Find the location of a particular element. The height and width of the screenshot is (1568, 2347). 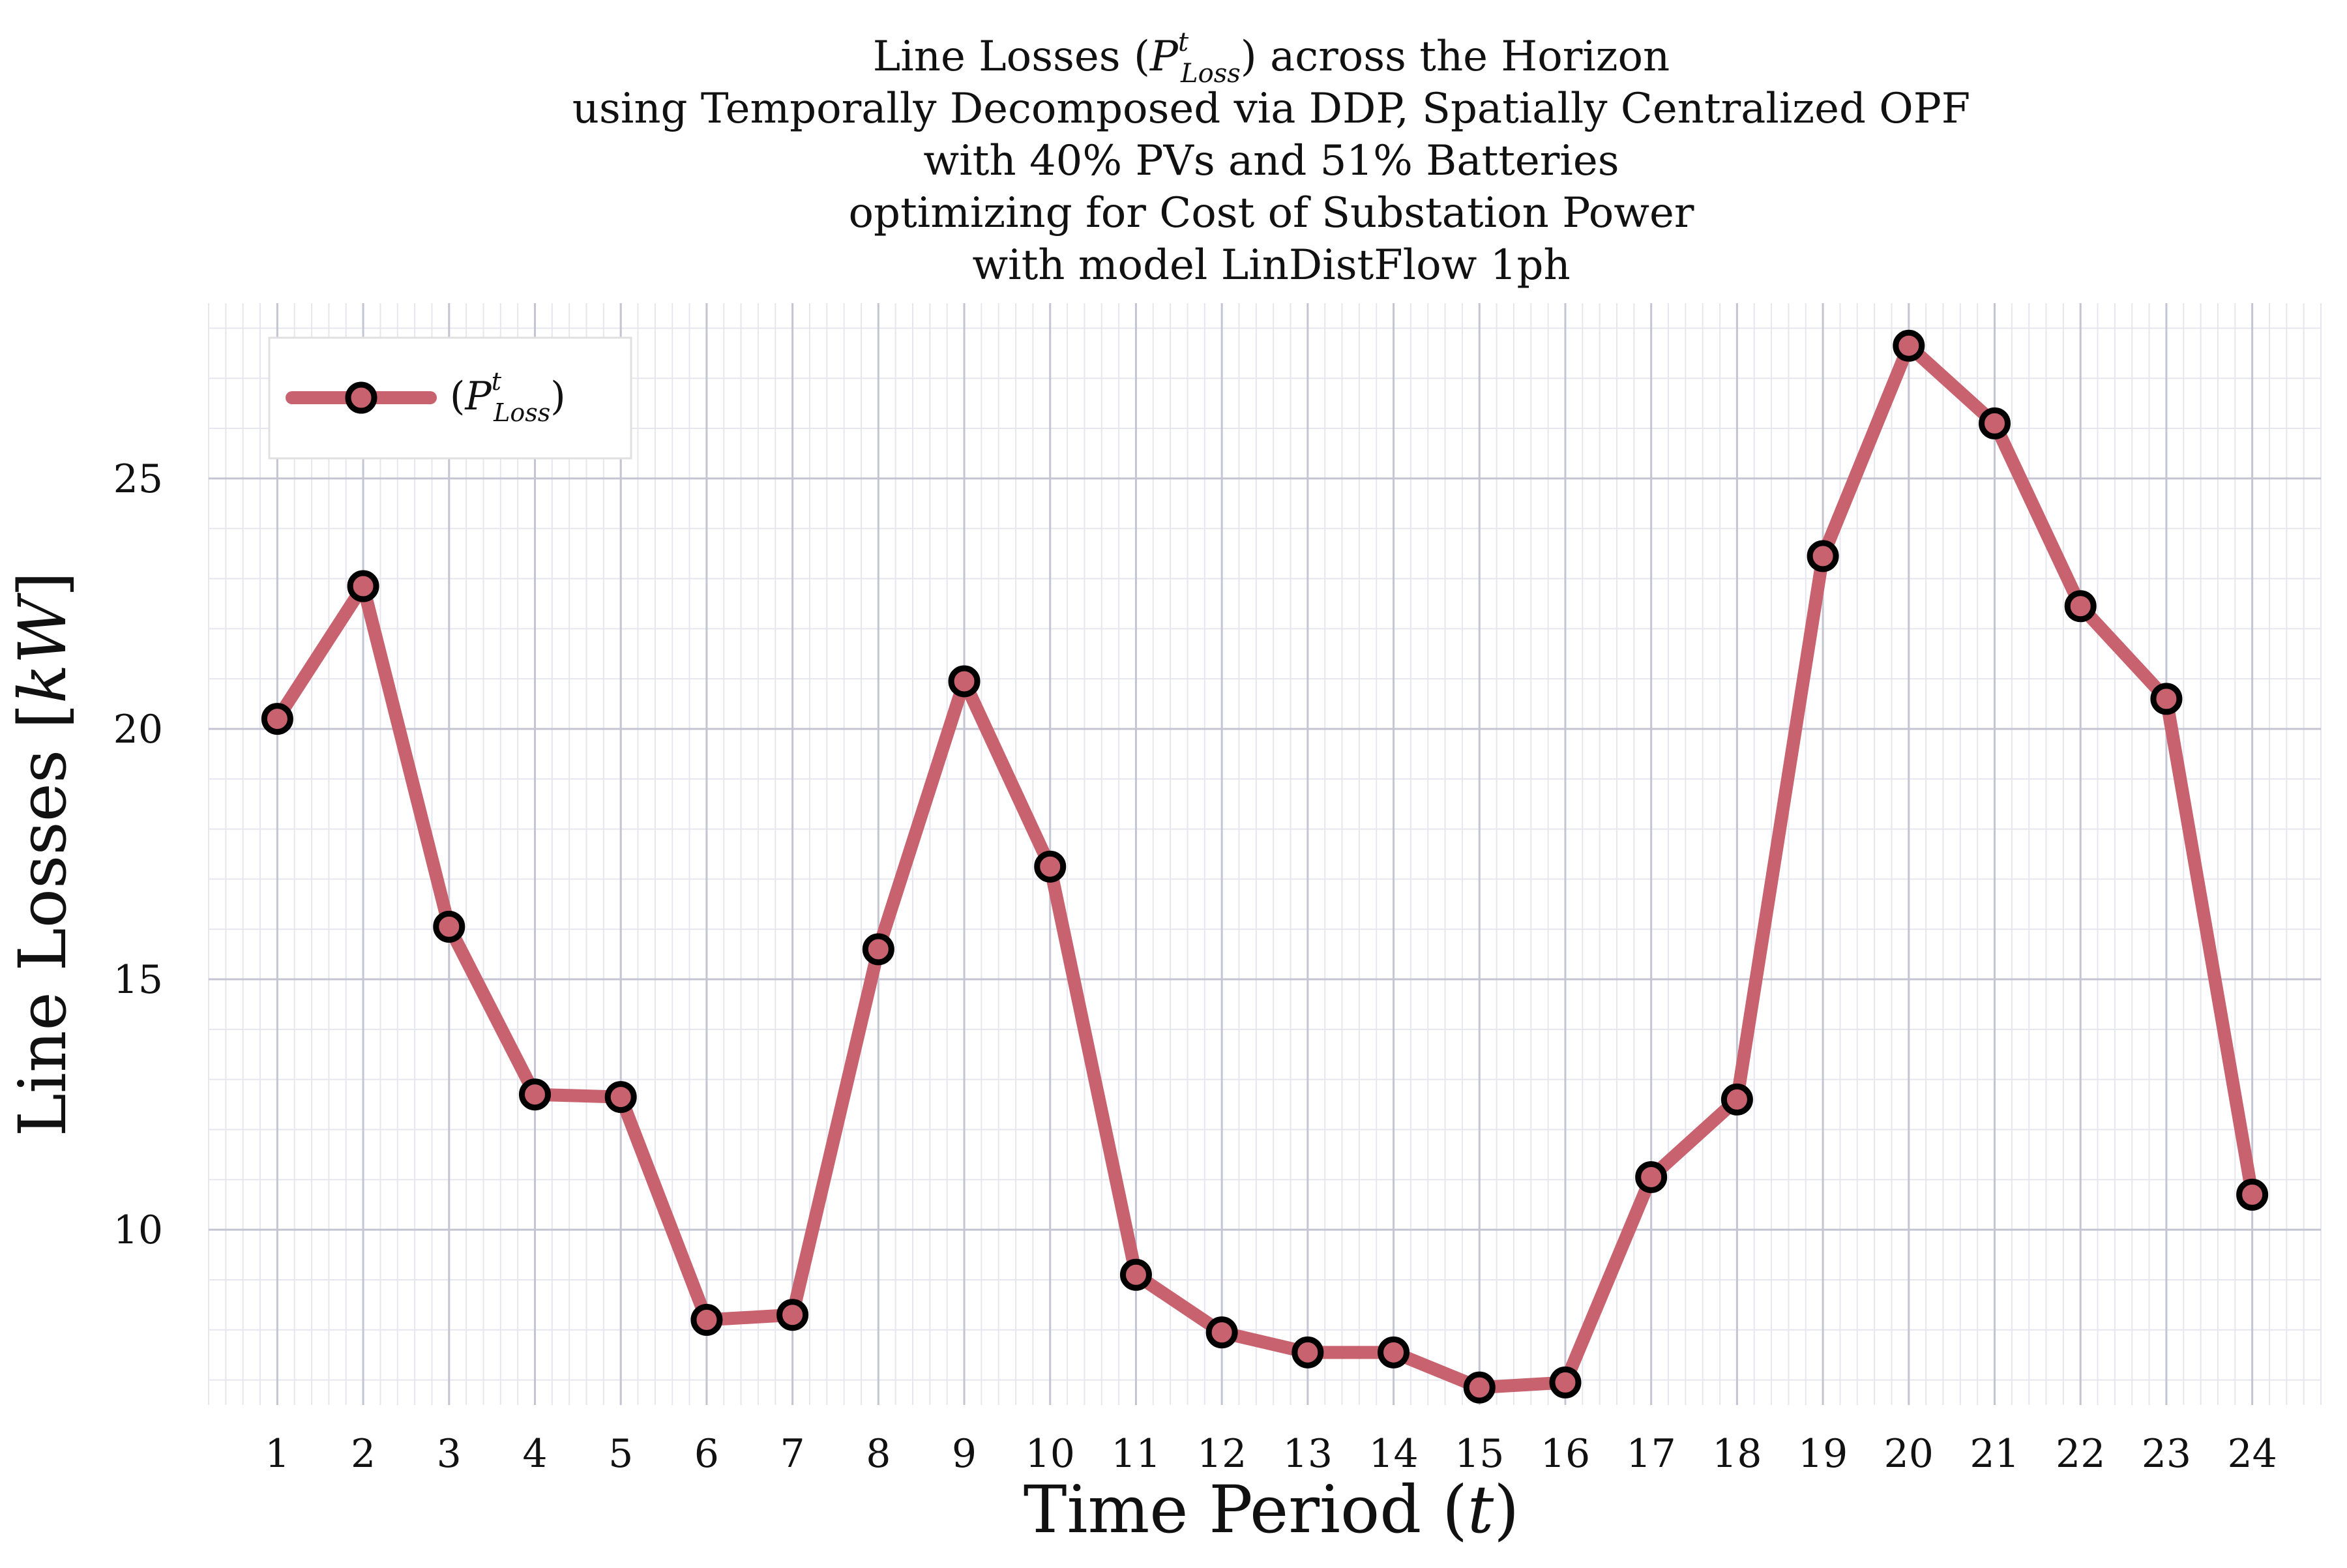

legend: (Pt Loss) is located at coordinates (450, 398).